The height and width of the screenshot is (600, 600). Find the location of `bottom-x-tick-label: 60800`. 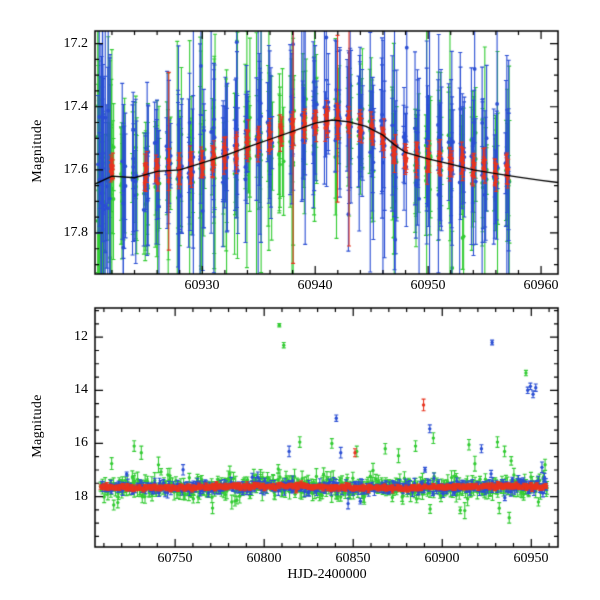

bottom-x-tick-label: 60800 is located at coordinates (264, 558).